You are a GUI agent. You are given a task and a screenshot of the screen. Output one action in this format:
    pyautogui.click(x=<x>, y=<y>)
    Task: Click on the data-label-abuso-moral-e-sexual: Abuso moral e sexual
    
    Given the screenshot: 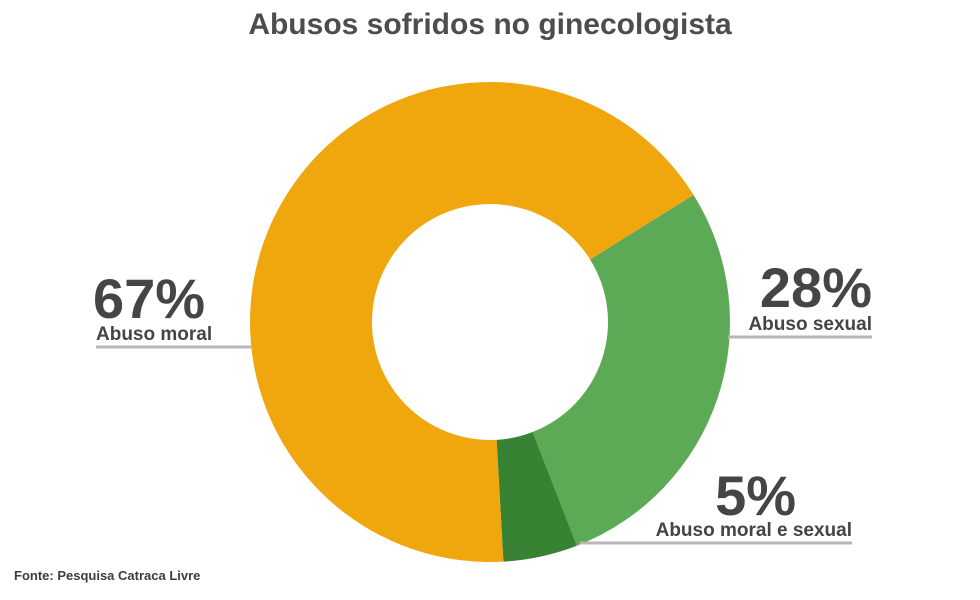 What is the action you would take?
    pyautogui.click(x=754, y=530)
    